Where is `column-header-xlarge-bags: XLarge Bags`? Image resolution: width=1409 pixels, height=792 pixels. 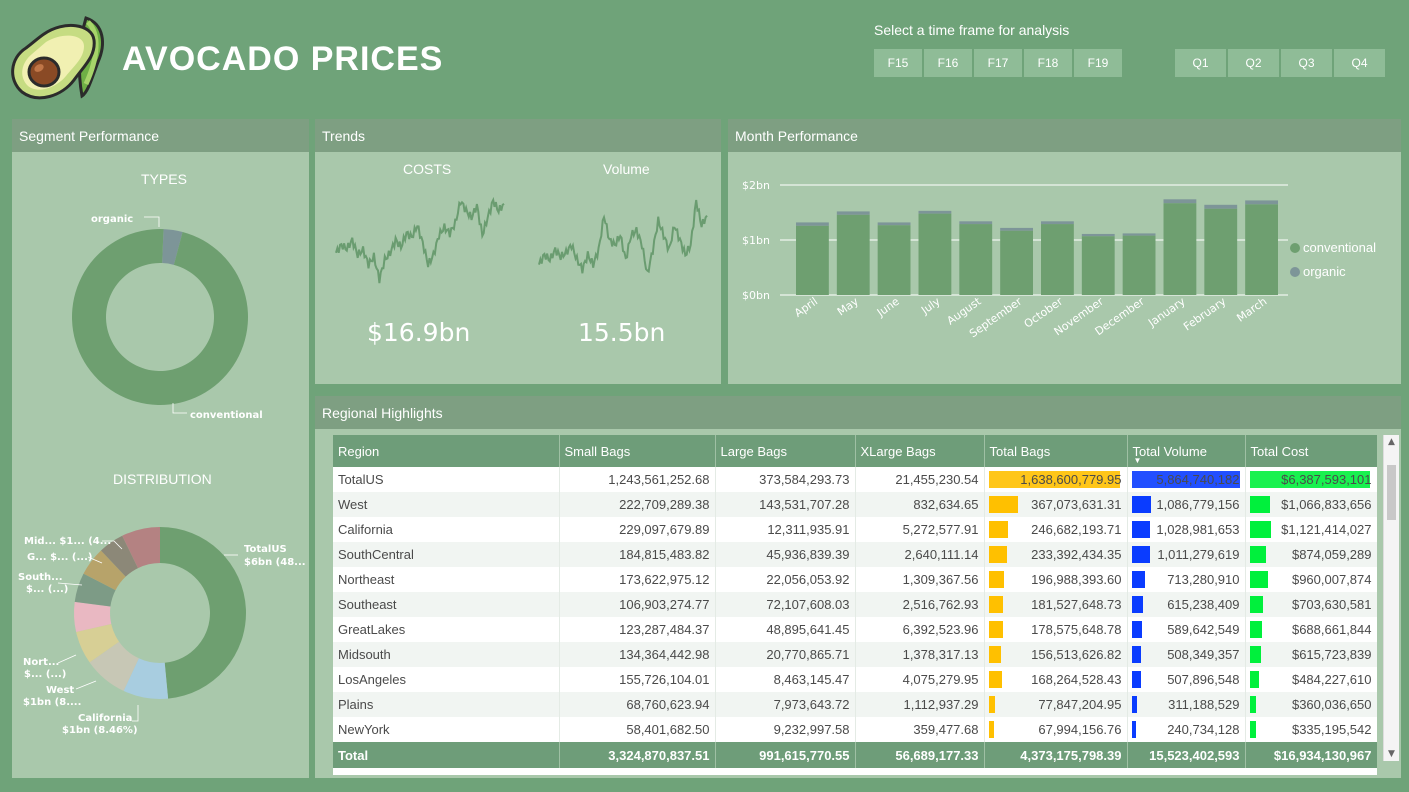
column-header-xlarge-bags: XLarge Bags is located at coordinates (920, 451).